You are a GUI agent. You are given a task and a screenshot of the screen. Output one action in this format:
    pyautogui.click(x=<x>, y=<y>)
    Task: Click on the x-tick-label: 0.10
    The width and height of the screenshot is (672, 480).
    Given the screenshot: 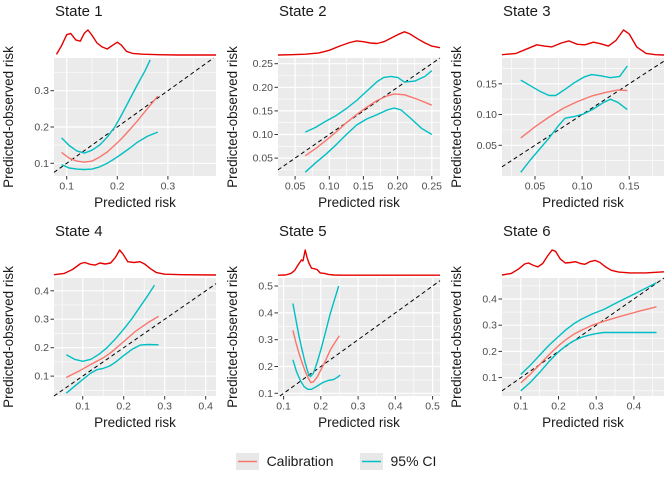 What is the action you would take?
    pyautogui.click(x=582, y=187)
    